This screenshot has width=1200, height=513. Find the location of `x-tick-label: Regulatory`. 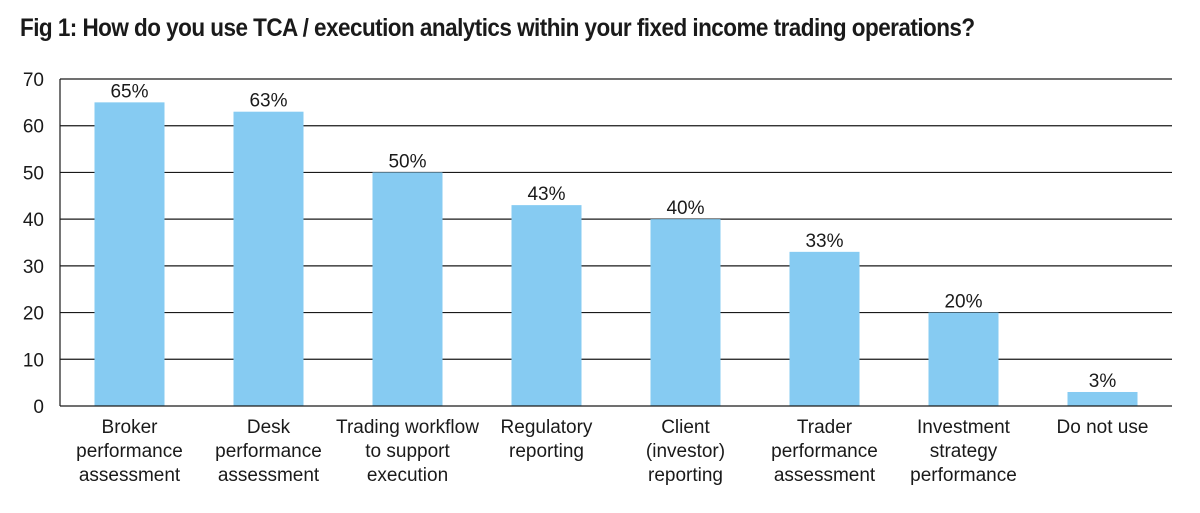

x-tick-label: Regulatory is located at coordinates (547, 427).